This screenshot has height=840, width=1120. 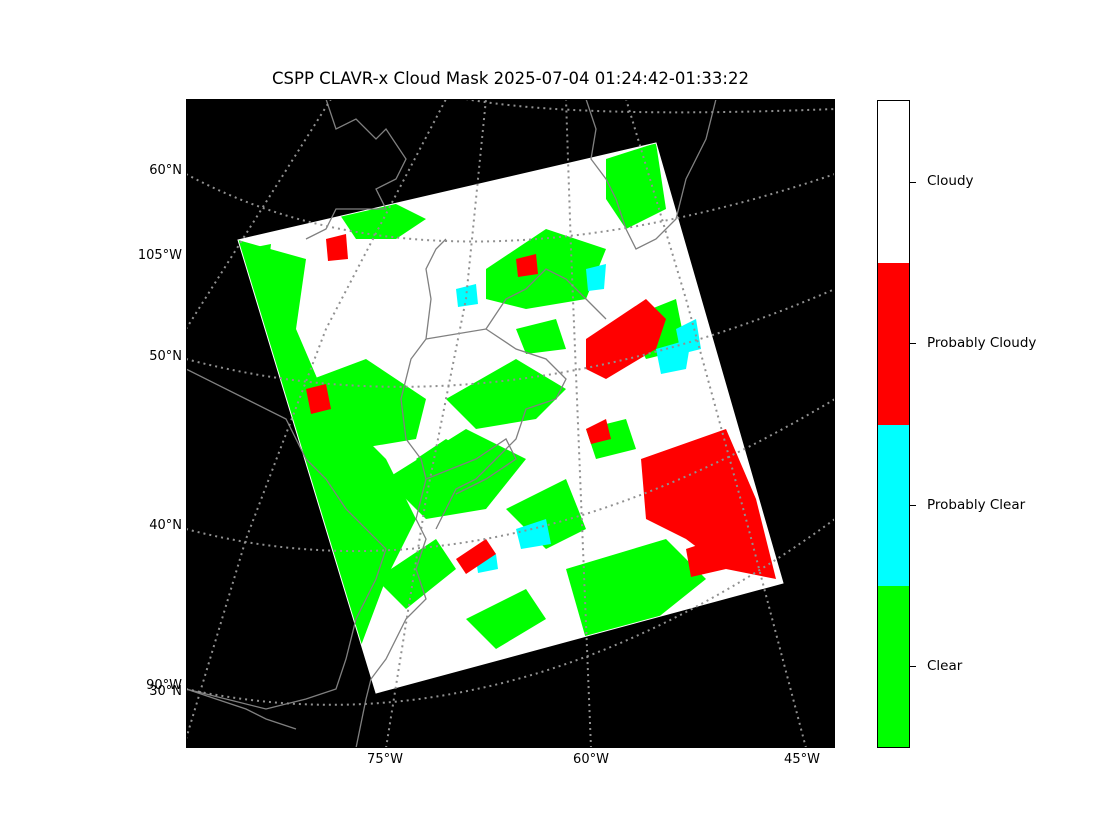 I want to click on lat-label-40n: 40°N, so click(x=165, y=525).